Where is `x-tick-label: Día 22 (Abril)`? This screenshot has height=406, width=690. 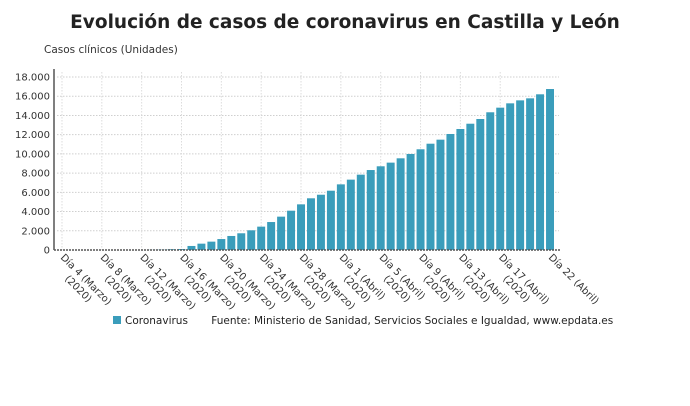
x-tick-label: Día 22 (Abril) is located at coordinates (573, 279).